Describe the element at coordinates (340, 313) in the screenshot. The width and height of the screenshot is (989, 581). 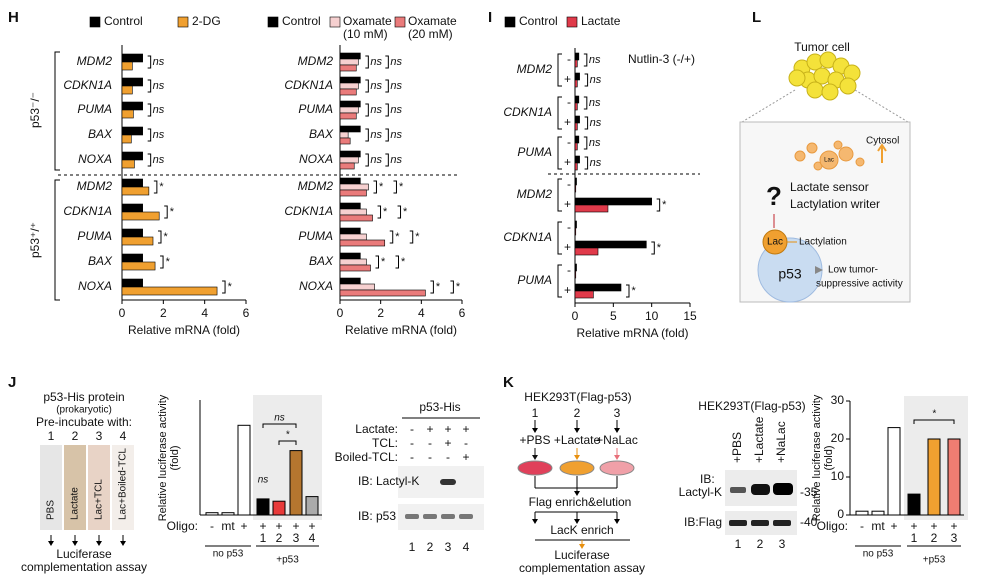
I see `x-tick-label: 0` at that location.